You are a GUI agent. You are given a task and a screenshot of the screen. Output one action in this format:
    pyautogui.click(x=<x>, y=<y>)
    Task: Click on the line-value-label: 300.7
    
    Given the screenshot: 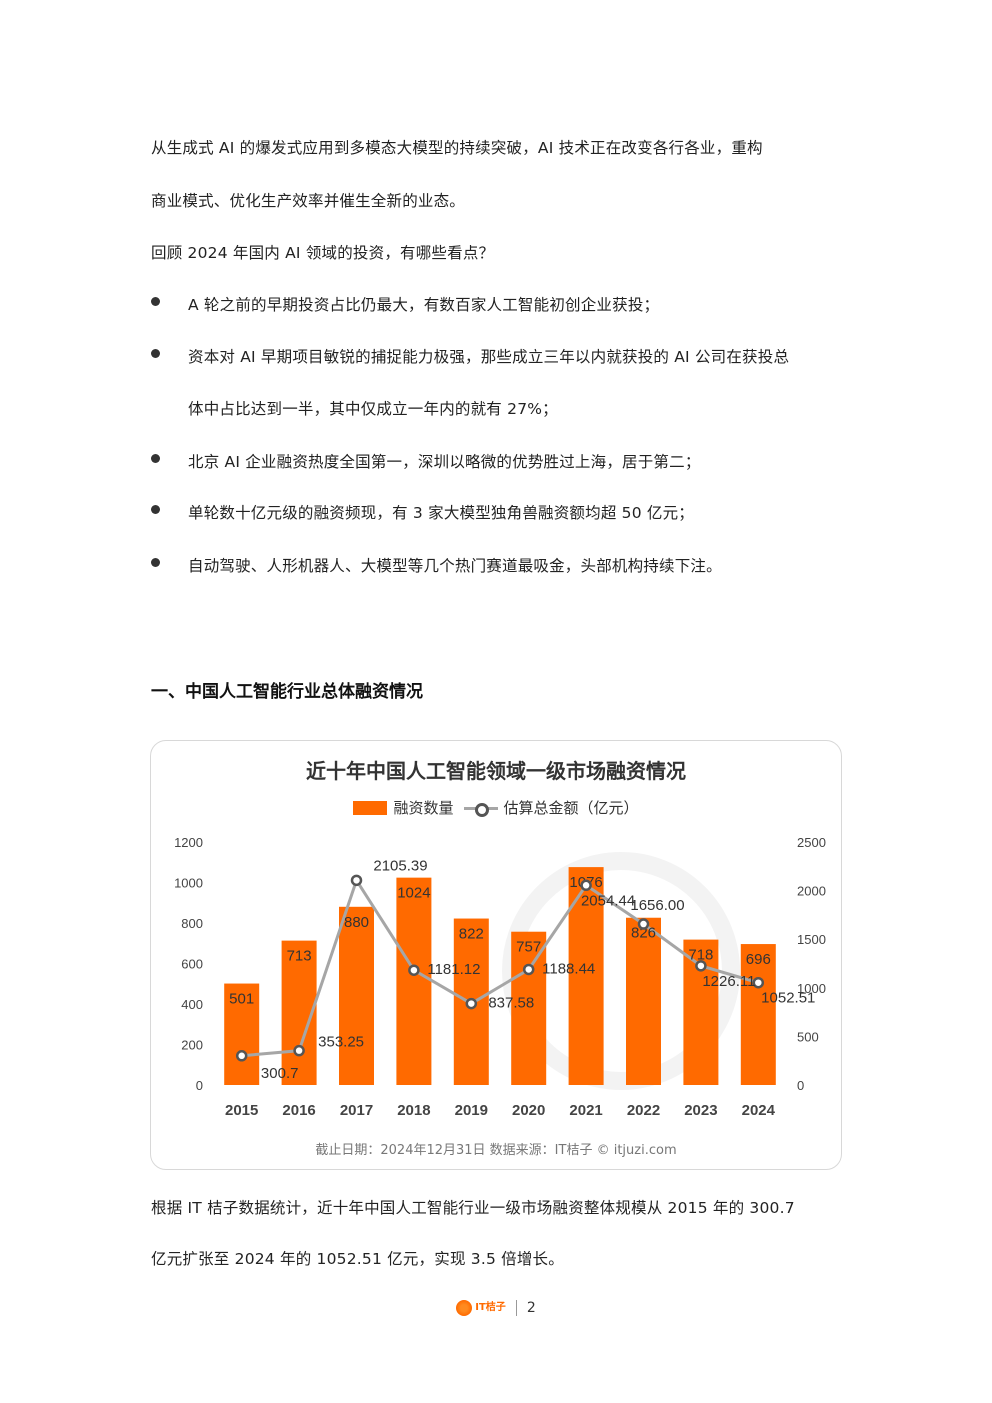 What is the action you would take?
    pyautogui.click(x=280, y=1073)
    